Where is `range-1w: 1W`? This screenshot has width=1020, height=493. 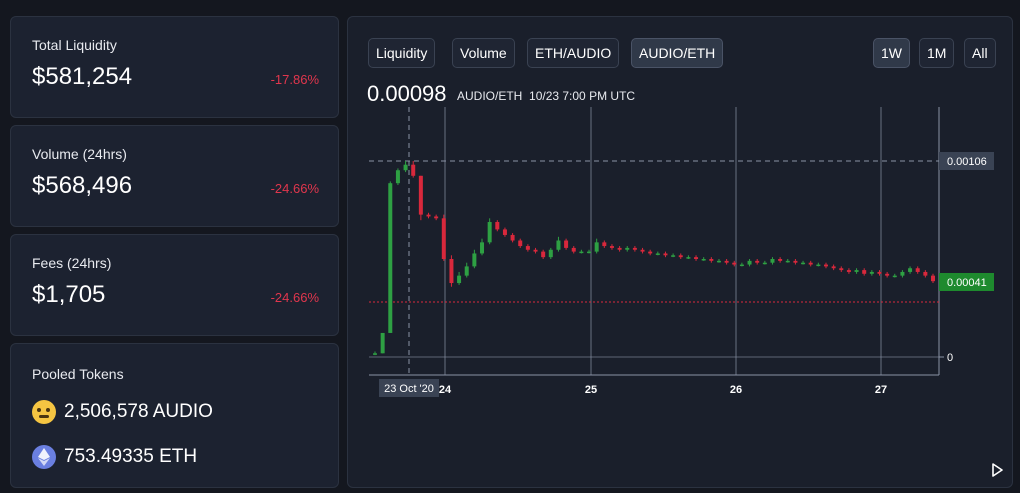
range-1w: 1W is located at coordinates (891, 53).